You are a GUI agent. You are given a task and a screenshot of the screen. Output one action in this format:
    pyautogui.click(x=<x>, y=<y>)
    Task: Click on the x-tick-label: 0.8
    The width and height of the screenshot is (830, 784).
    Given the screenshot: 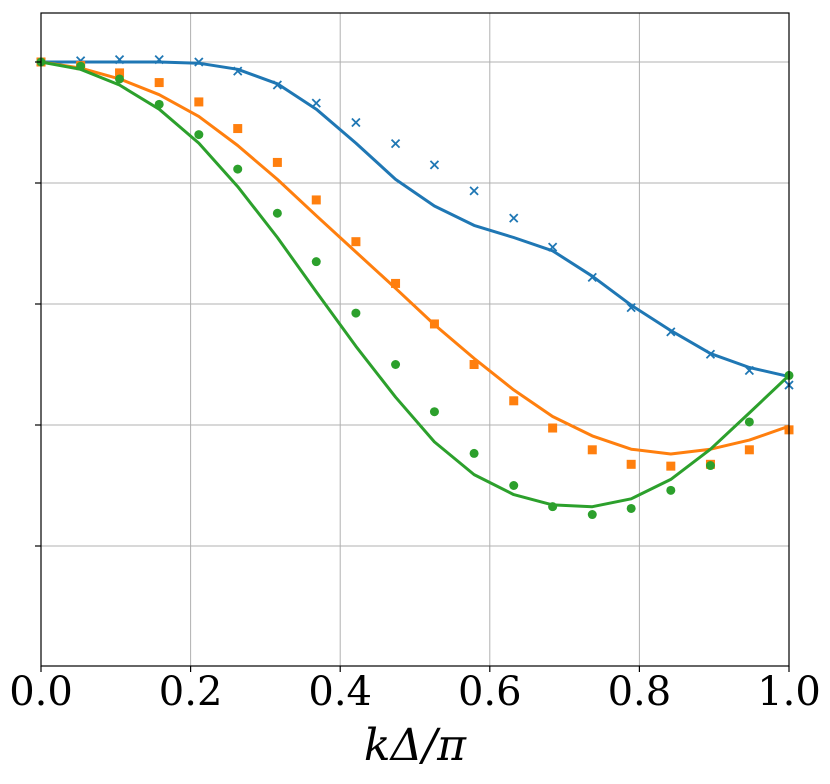 What is the action you would take?
    pyautogui.click(x=640, y=692)
    